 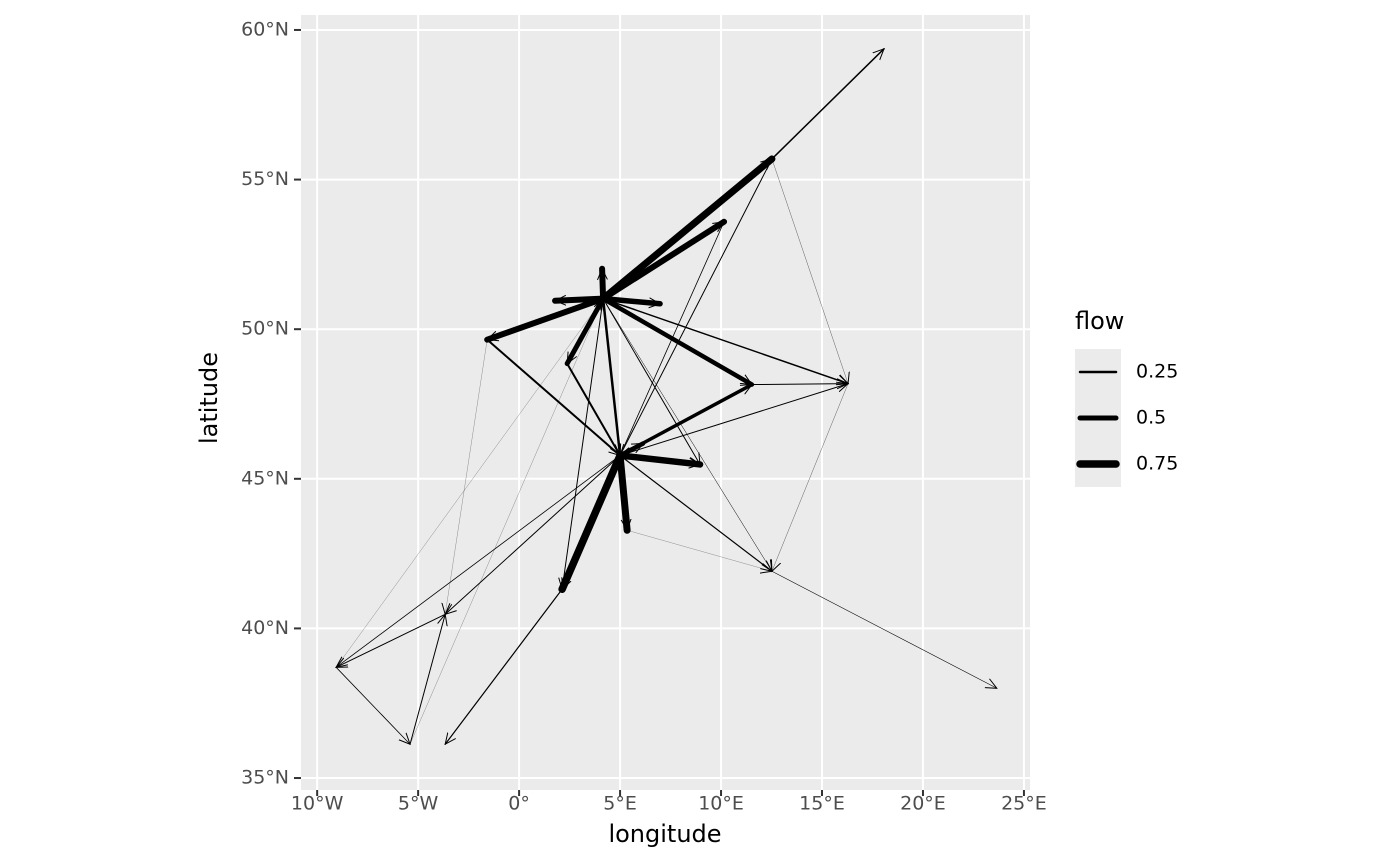 What do you see at coordinates (1157, 464) in the screenshot?
I see `legend-label: 0.75` at bounding box center [1157, 464].